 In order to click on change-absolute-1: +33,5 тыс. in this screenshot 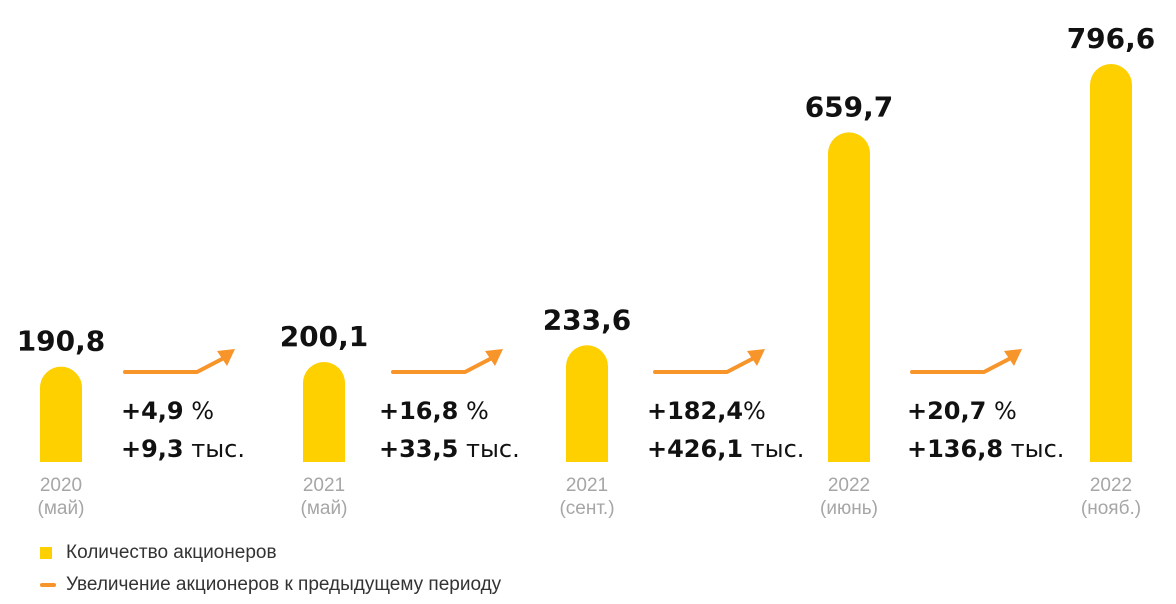, I will do `click(449, 449)`.